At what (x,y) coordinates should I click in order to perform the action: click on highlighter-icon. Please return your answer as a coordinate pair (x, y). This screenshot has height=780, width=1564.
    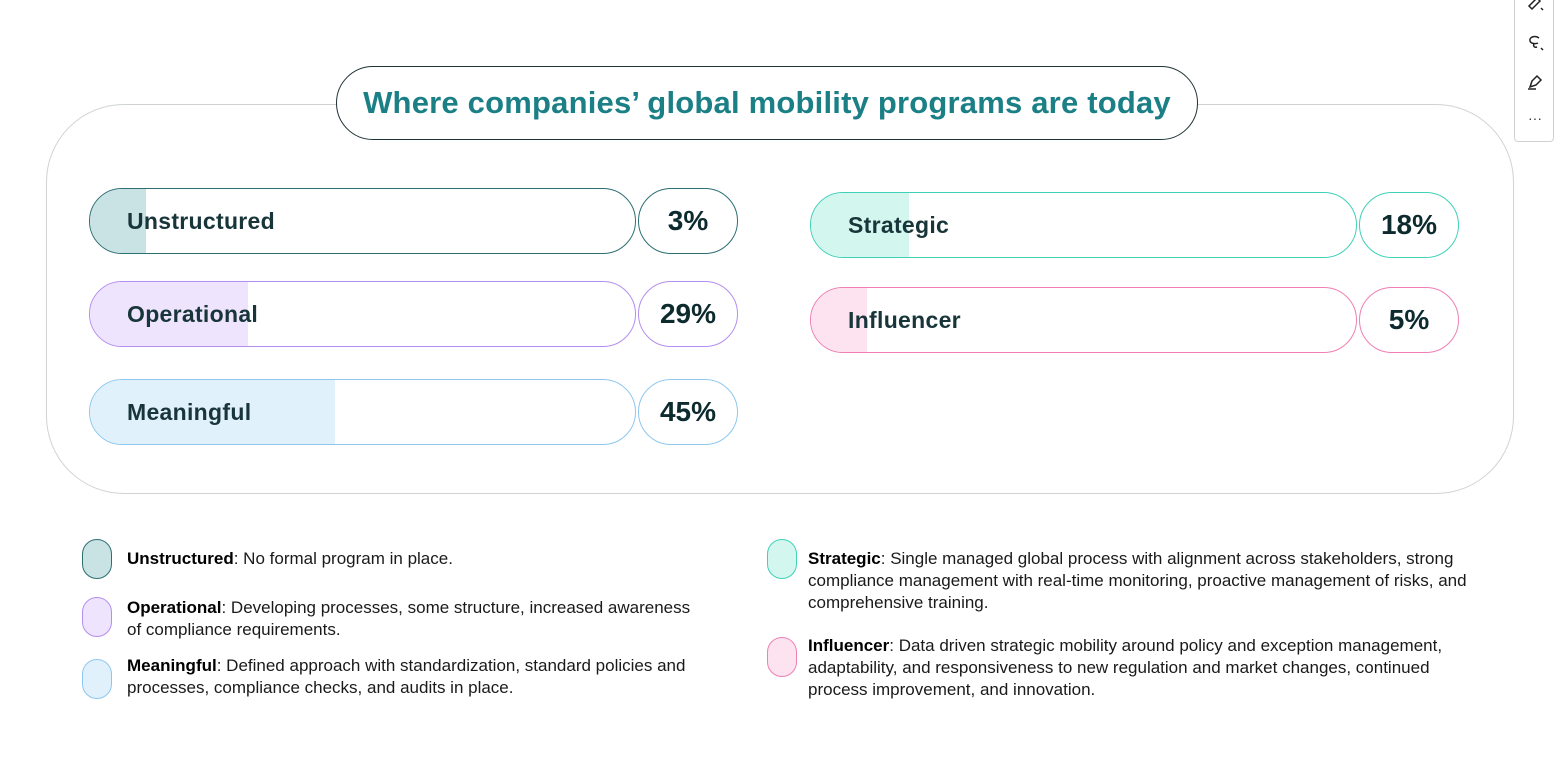
    Looking at the image, I should click on (1535, 8).